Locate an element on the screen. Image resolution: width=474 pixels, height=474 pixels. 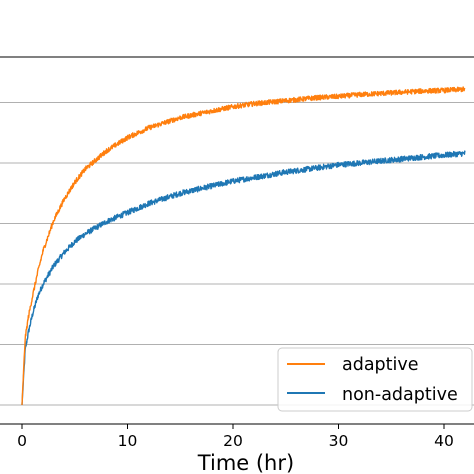
x-tick-label: 30 is located at coordinates (339, 441).